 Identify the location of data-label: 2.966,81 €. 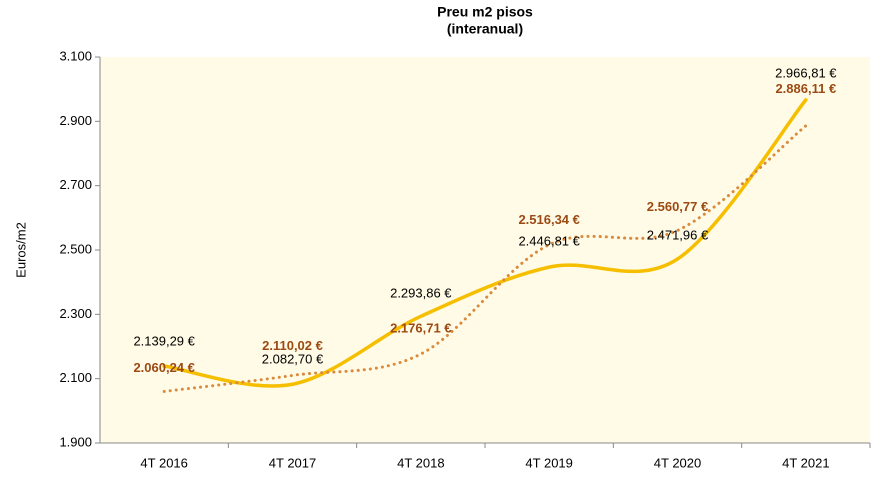
(806, 72).